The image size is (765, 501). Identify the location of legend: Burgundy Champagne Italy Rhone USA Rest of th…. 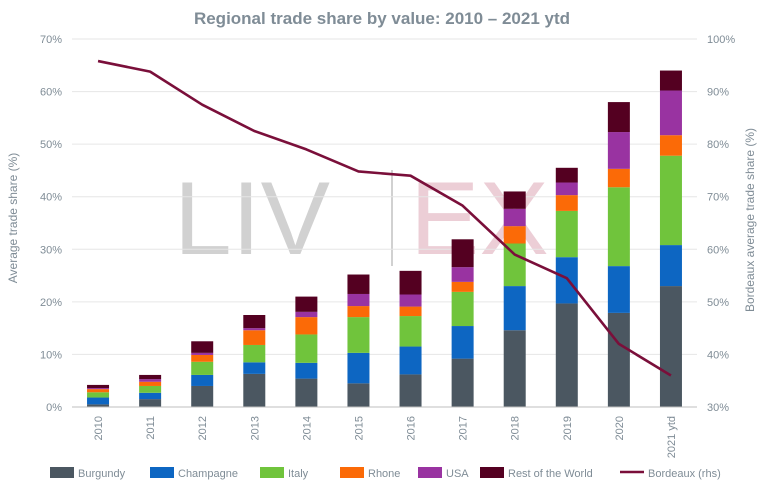
(385, 473).